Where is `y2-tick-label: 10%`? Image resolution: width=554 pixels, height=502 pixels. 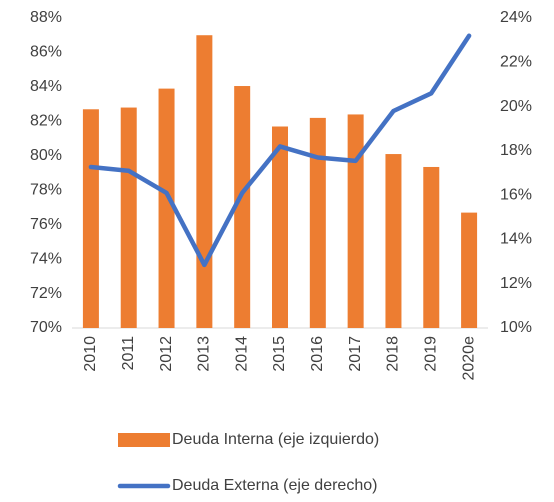
y2-tick-label: 10% is located at coordinates (516, 327).